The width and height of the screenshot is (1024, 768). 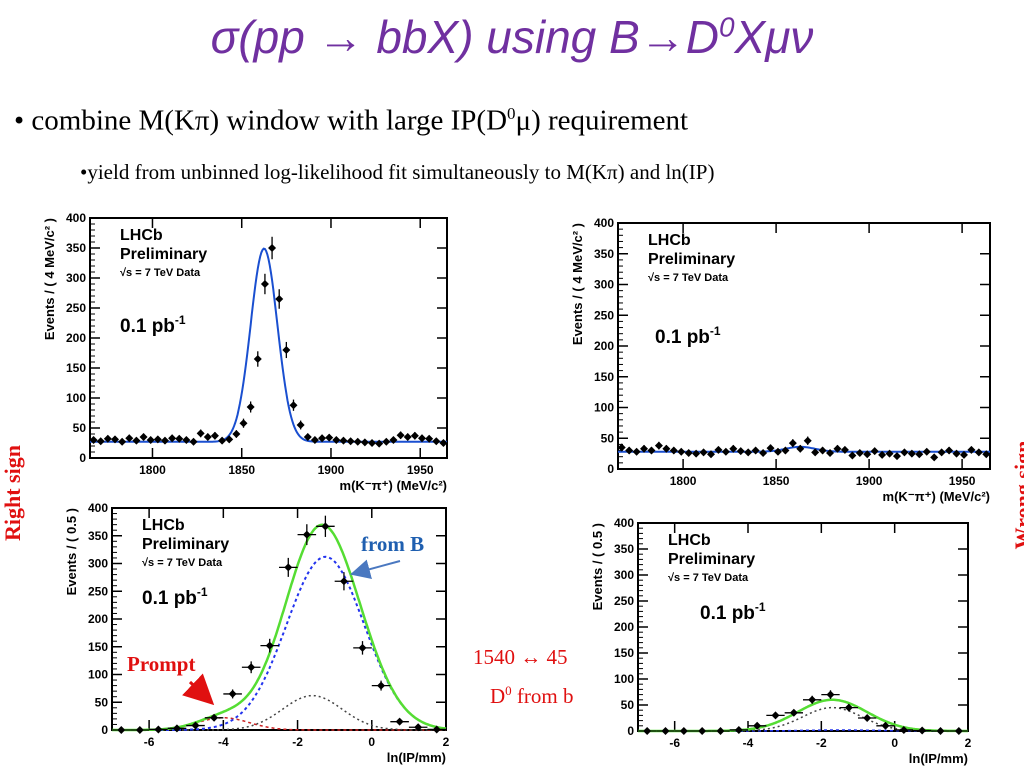 What do you see at coordinates (938, 758) in the screenshot?
I see `x-axis-label: ln(IP/mm)` at bounding box center [938, 758].